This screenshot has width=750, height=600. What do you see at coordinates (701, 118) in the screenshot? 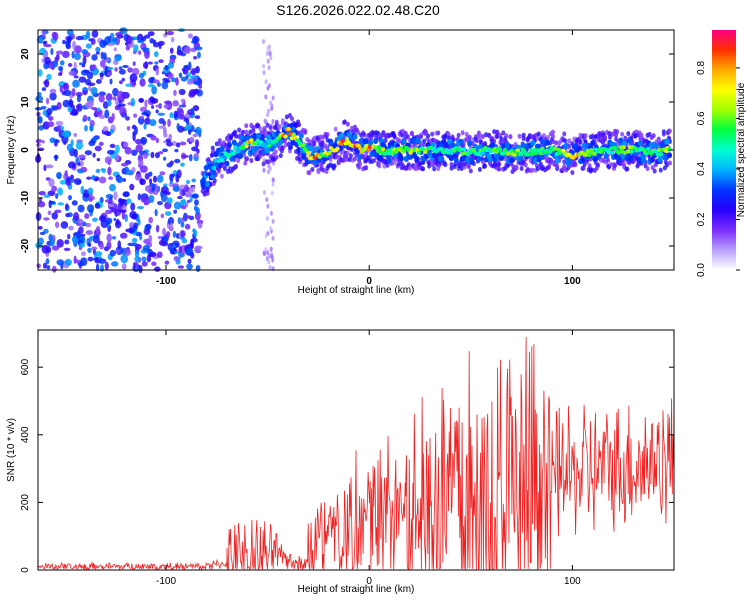
I see `colorbar-tick-label: 0.6` at bounding box center [701, 118].